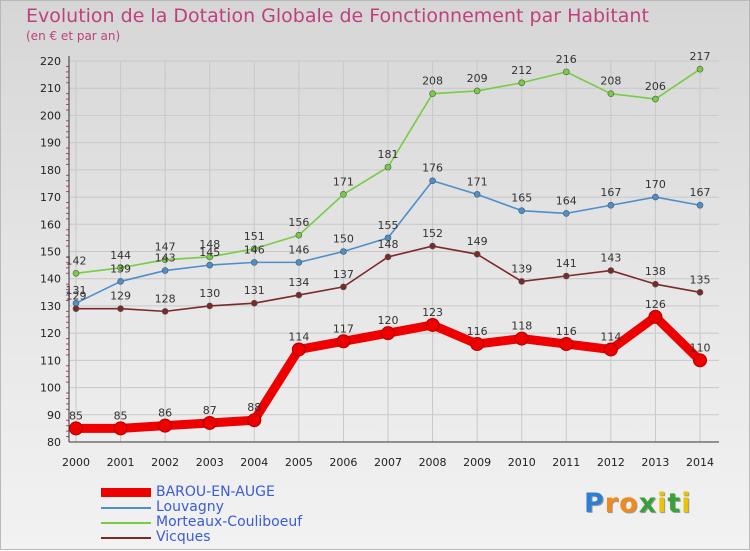 This screenshot has width=750, height=551. What do you see at coordinates (521, 326) in the screenshot?
I see `data-label: 118` at bounding box center [521, 326].